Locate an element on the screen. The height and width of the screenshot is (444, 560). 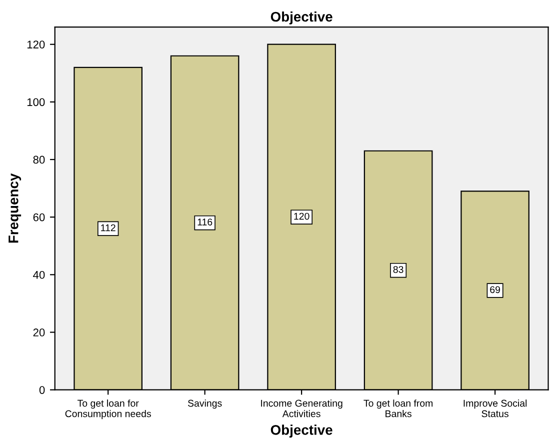
x-axis-title: Objective is located at coordinates (301, 431).